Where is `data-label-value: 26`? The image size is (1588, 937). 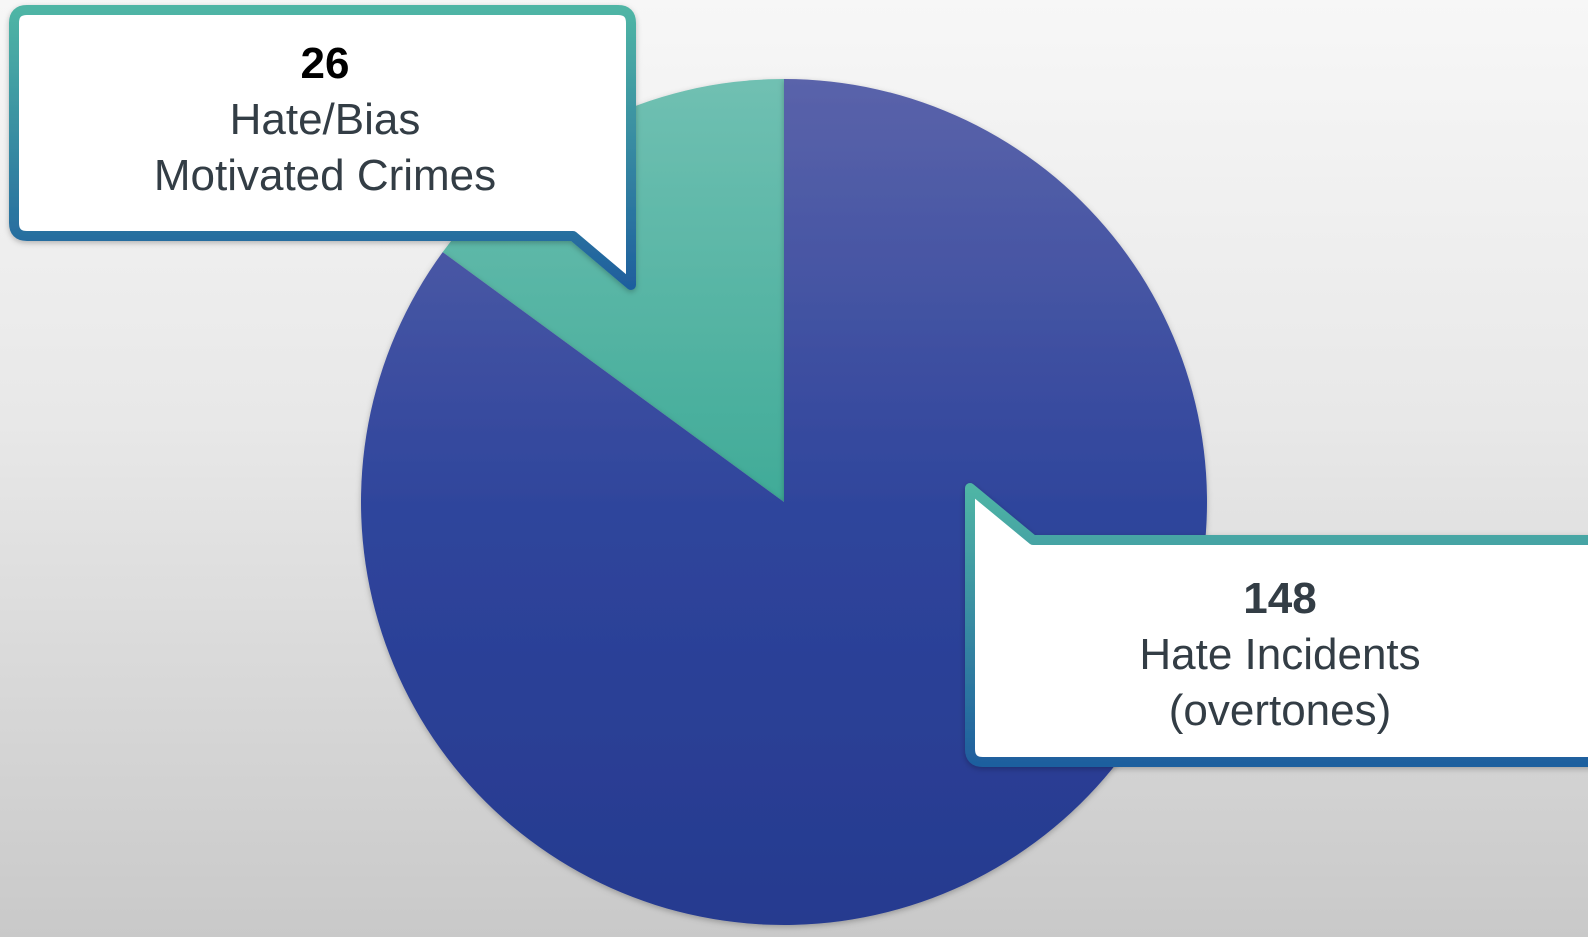 data-label-value: 26 is located at coordinates (325, 63).